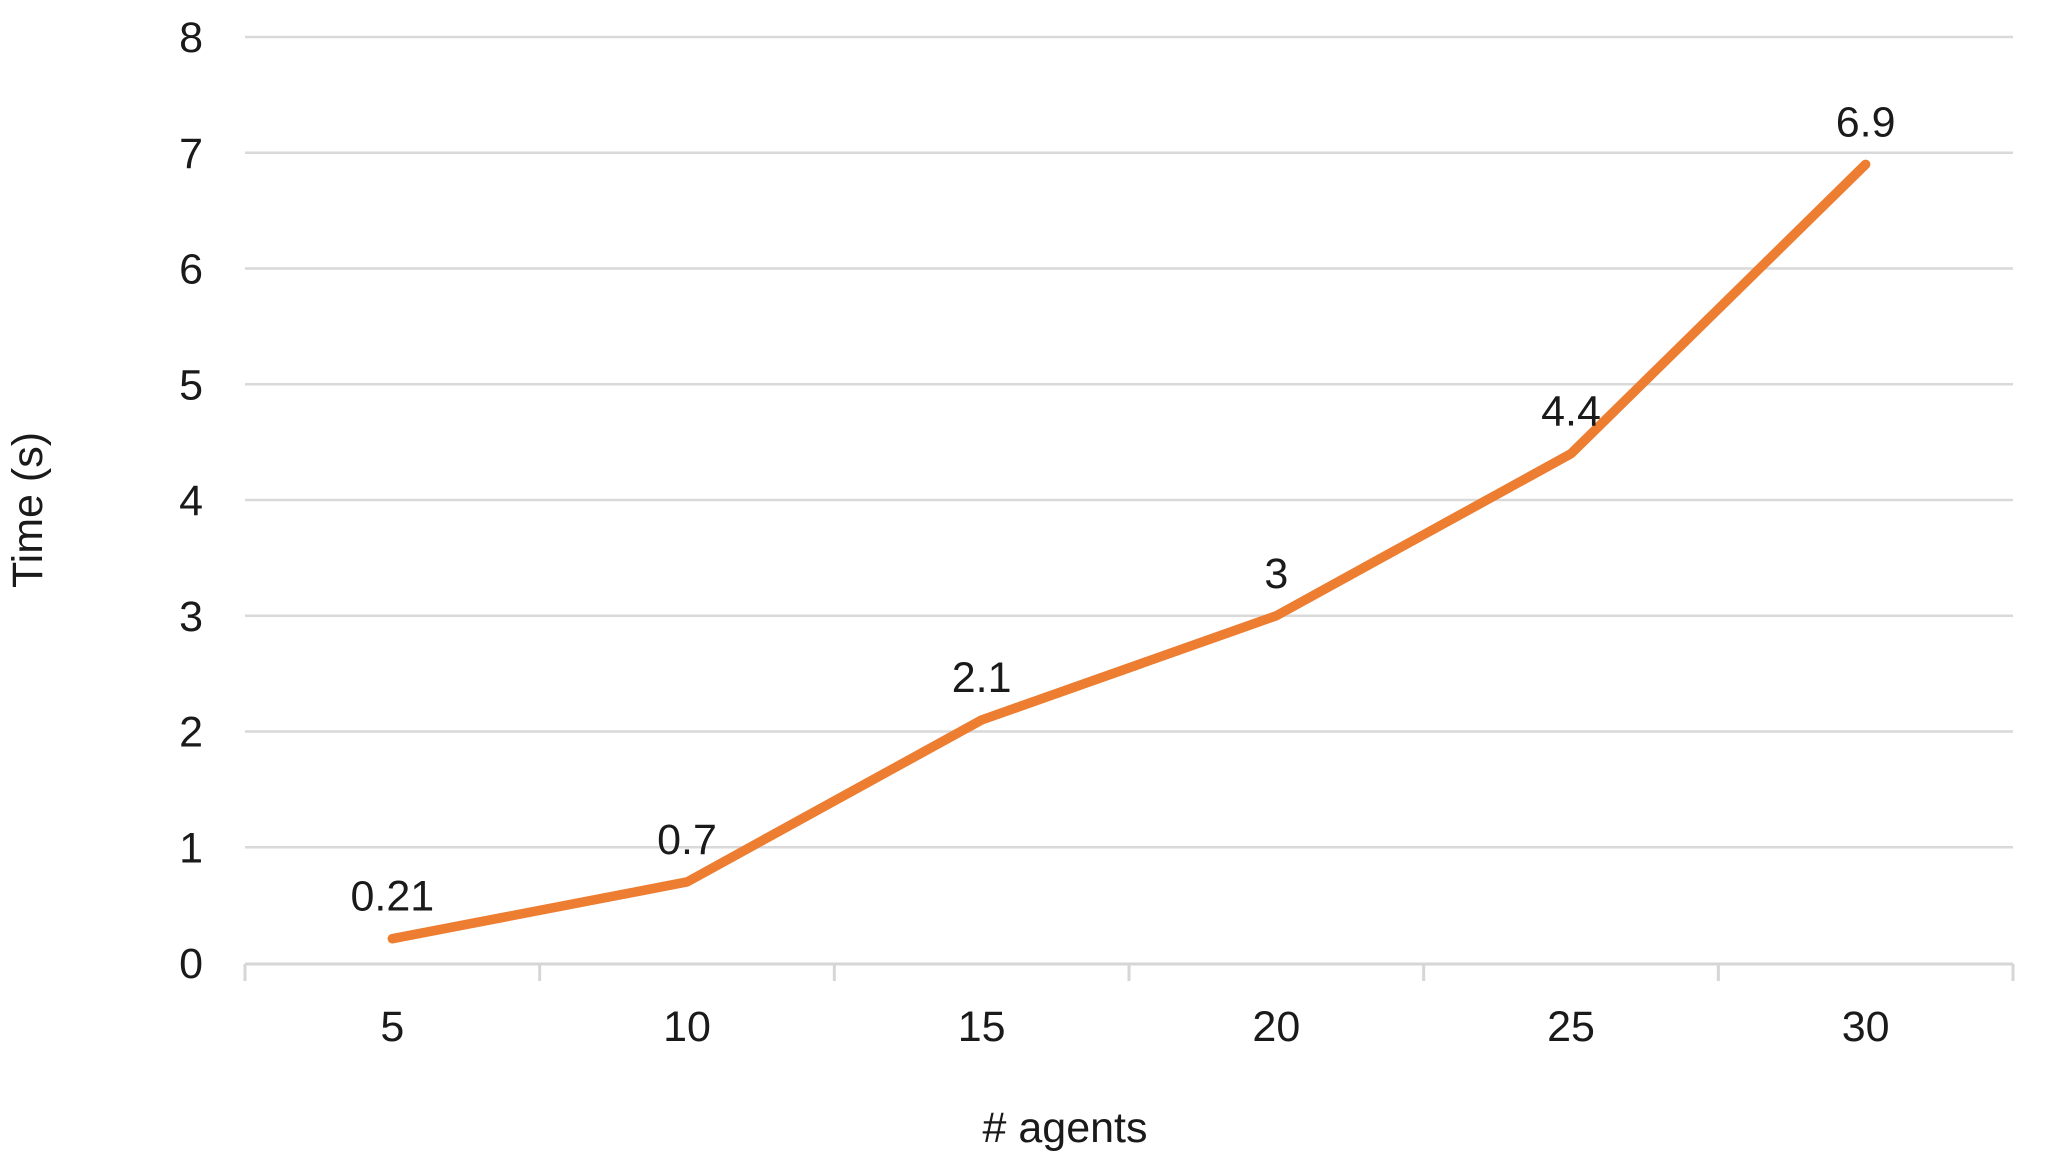 Image resolution: width=2051 pixels, height=1171 pixels. I want to click on y-tick-label: 2, so click(191, 733).